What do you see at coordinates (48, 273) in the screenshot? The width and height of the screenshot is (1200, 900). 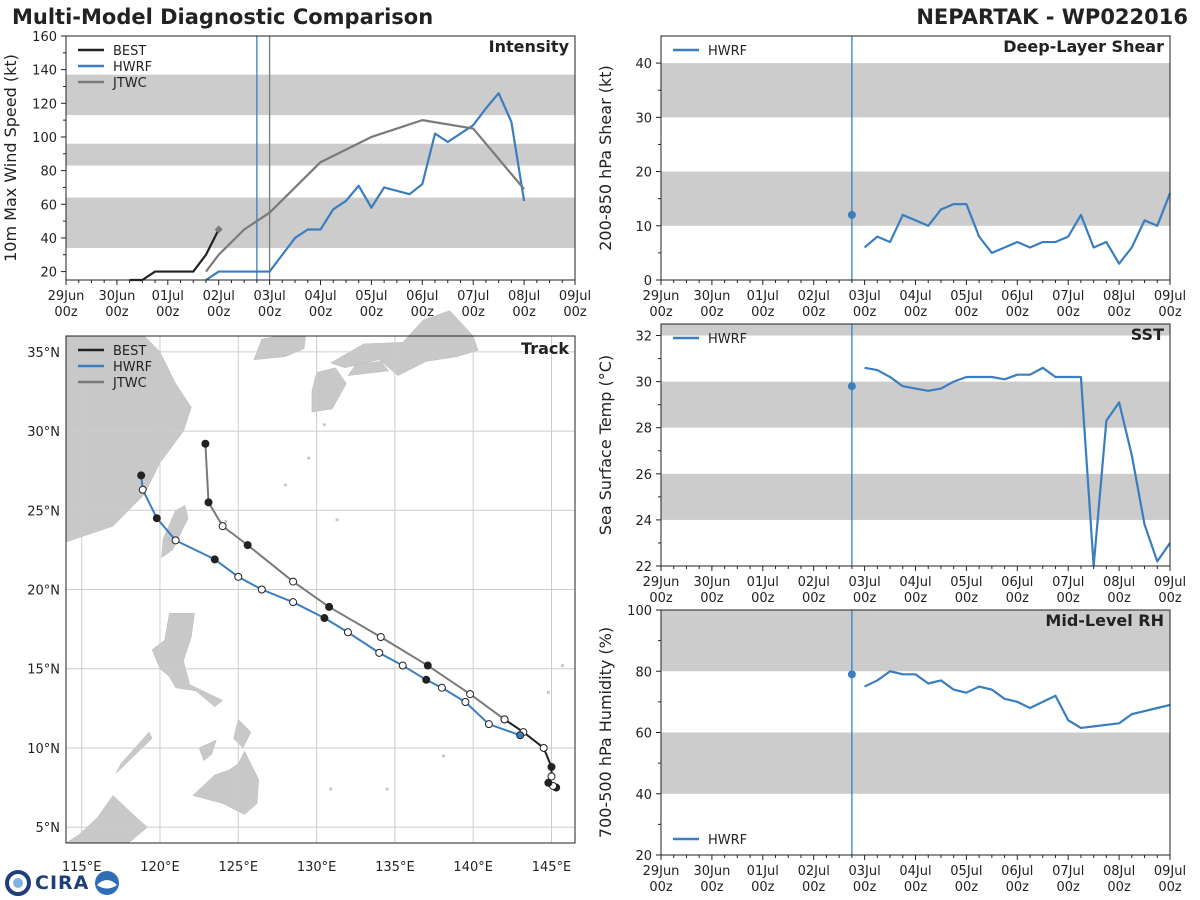 I see `intensity-ytick-label: 20` at bounding box center [48, 273].